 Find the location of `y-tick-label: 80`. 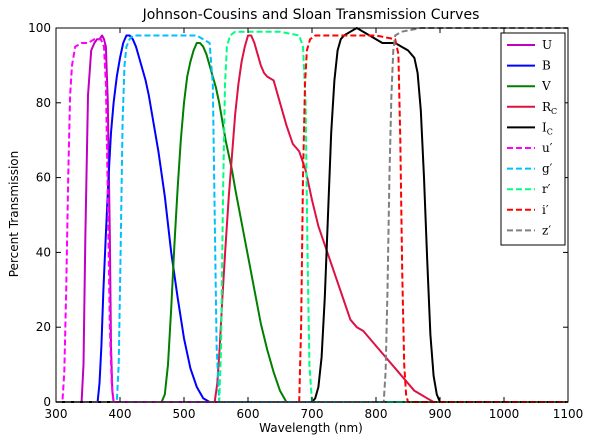

y-tick-label: 80 is located at coordinates (43, 103).